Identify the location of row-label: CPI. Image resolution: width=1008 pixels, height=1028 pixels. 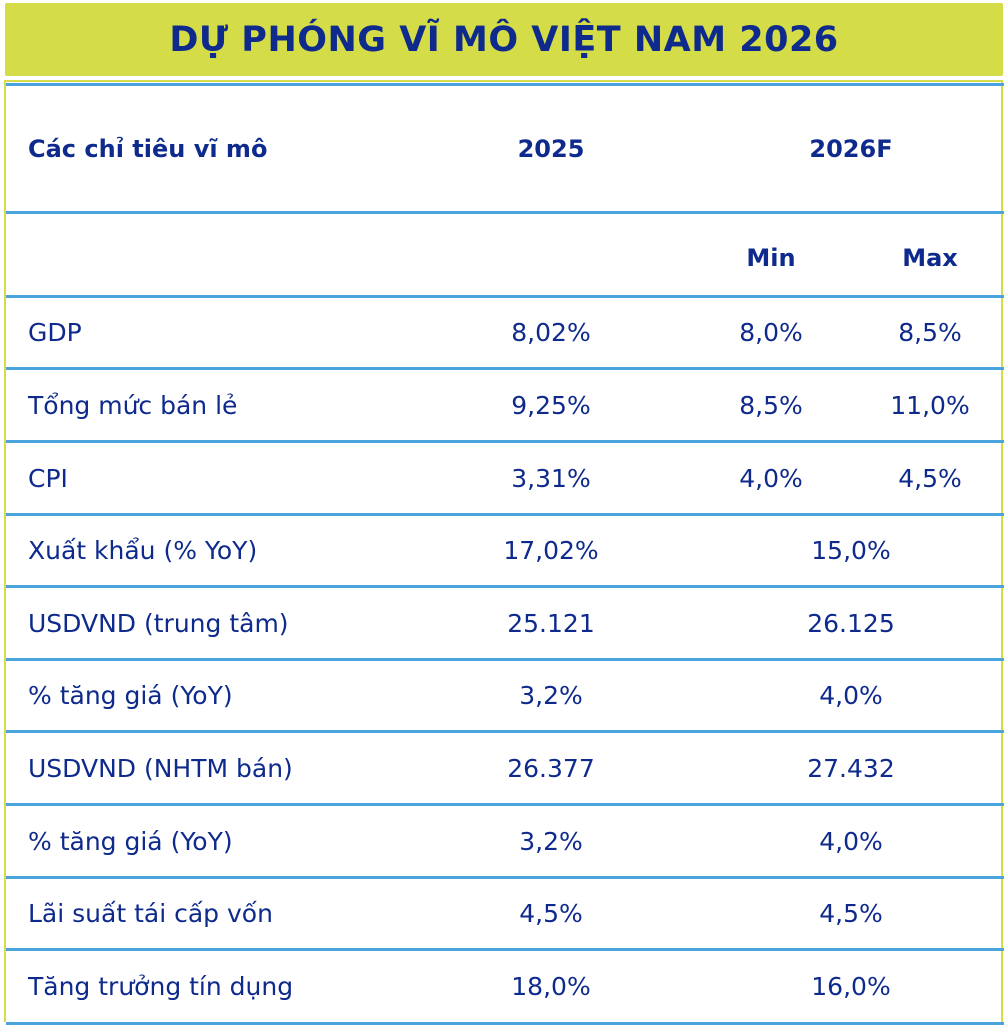
(48, 478).